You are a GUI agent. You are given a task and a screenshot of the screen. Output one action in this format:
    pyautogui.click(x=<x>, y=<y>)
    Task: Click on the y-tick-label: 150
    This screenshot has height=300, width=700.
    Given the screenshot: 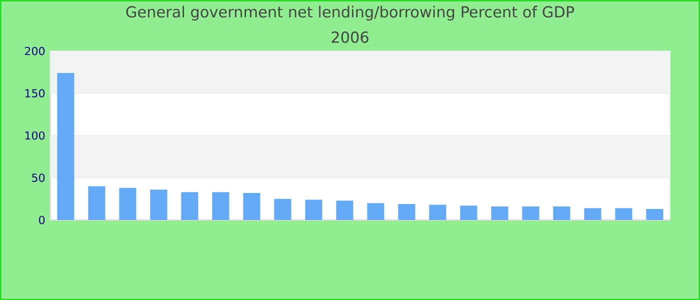 What is the action you would take?
    pyautogui.click(x=35, y=93)
    